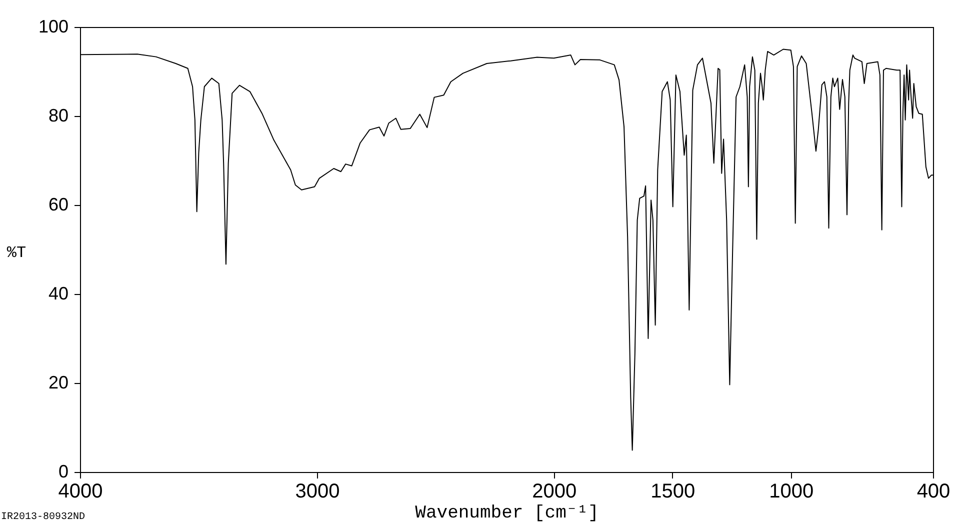 The height and width of the screenshot is (528, 959). What do you see at coordinates (43, 517) in the screenshot?
I see `text: IR2013-80932ND` at bounding box center [43, 517].